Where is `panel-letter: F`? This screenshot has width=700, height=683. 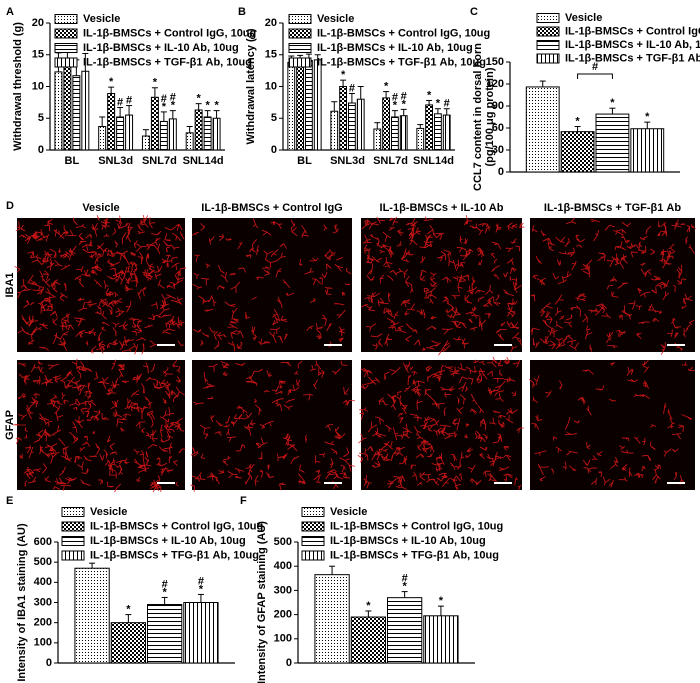 panel-letter: F is located at coordinates (243, 501).